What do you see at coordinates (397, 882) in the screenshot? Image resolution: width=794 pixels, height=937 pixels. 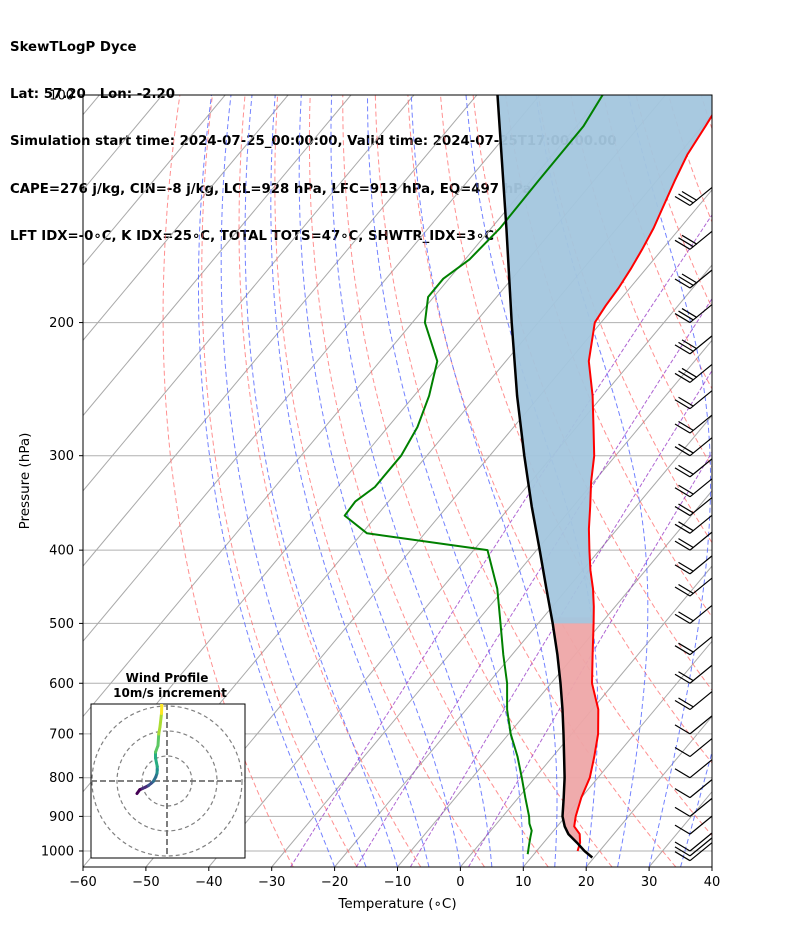 I see `x-tick-label: −10` at bounding box center [397, 882].